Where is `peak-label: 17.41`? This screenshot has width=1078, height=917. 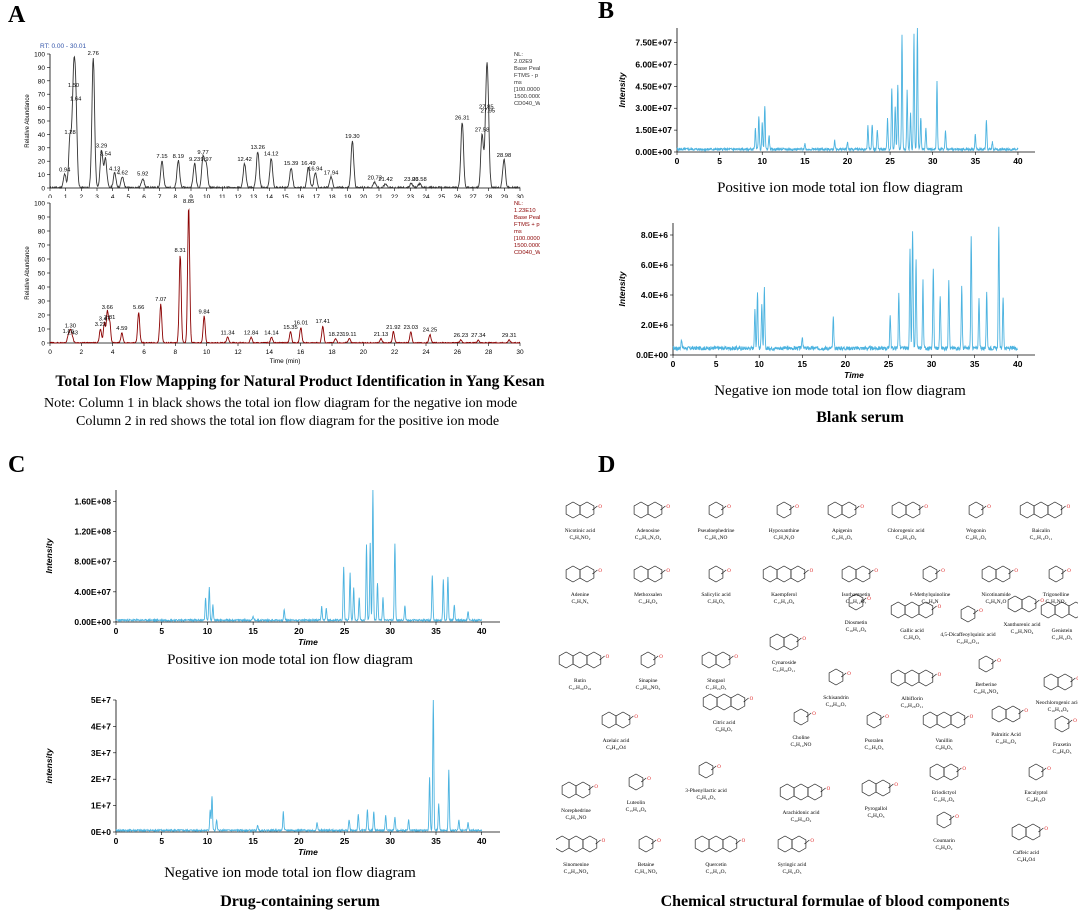 peak-label: 17.41 is located at coordinates (322, 322).